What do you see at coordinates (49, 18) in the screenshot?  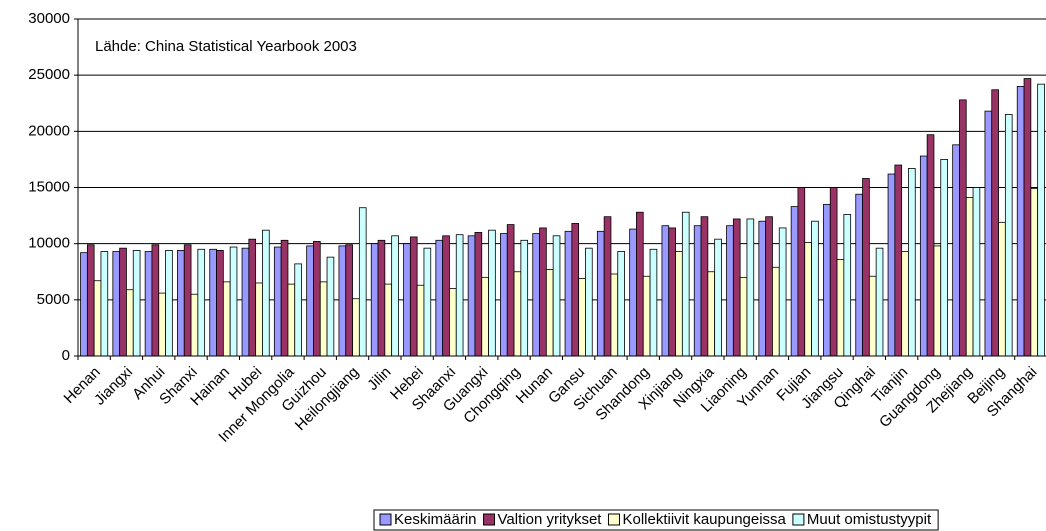 I see `y-tick-label: 30000` at bounding box center [49, 18].